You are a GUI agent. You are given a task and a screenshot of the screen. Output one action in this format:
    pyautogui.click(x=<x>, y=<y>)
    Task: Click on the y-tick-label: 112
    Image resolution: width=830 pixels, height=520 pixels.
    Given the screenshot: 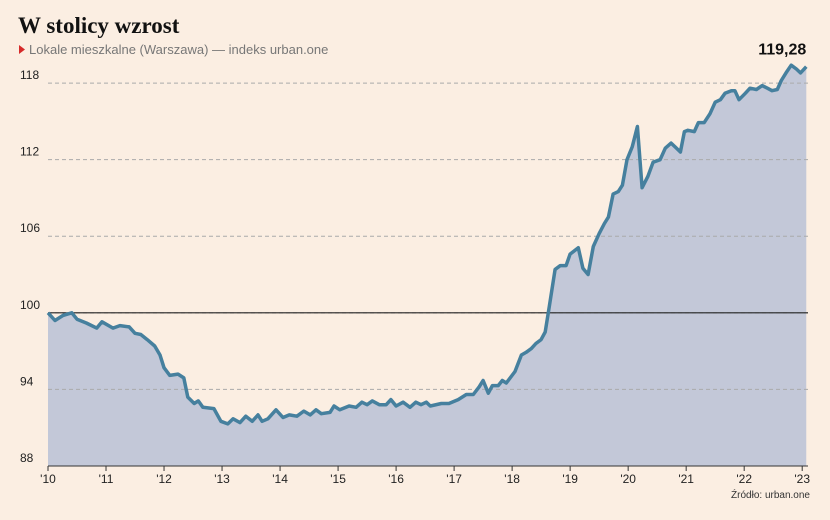 What is the action you would take?
    pyautogui.click(x=29, y=152)
    